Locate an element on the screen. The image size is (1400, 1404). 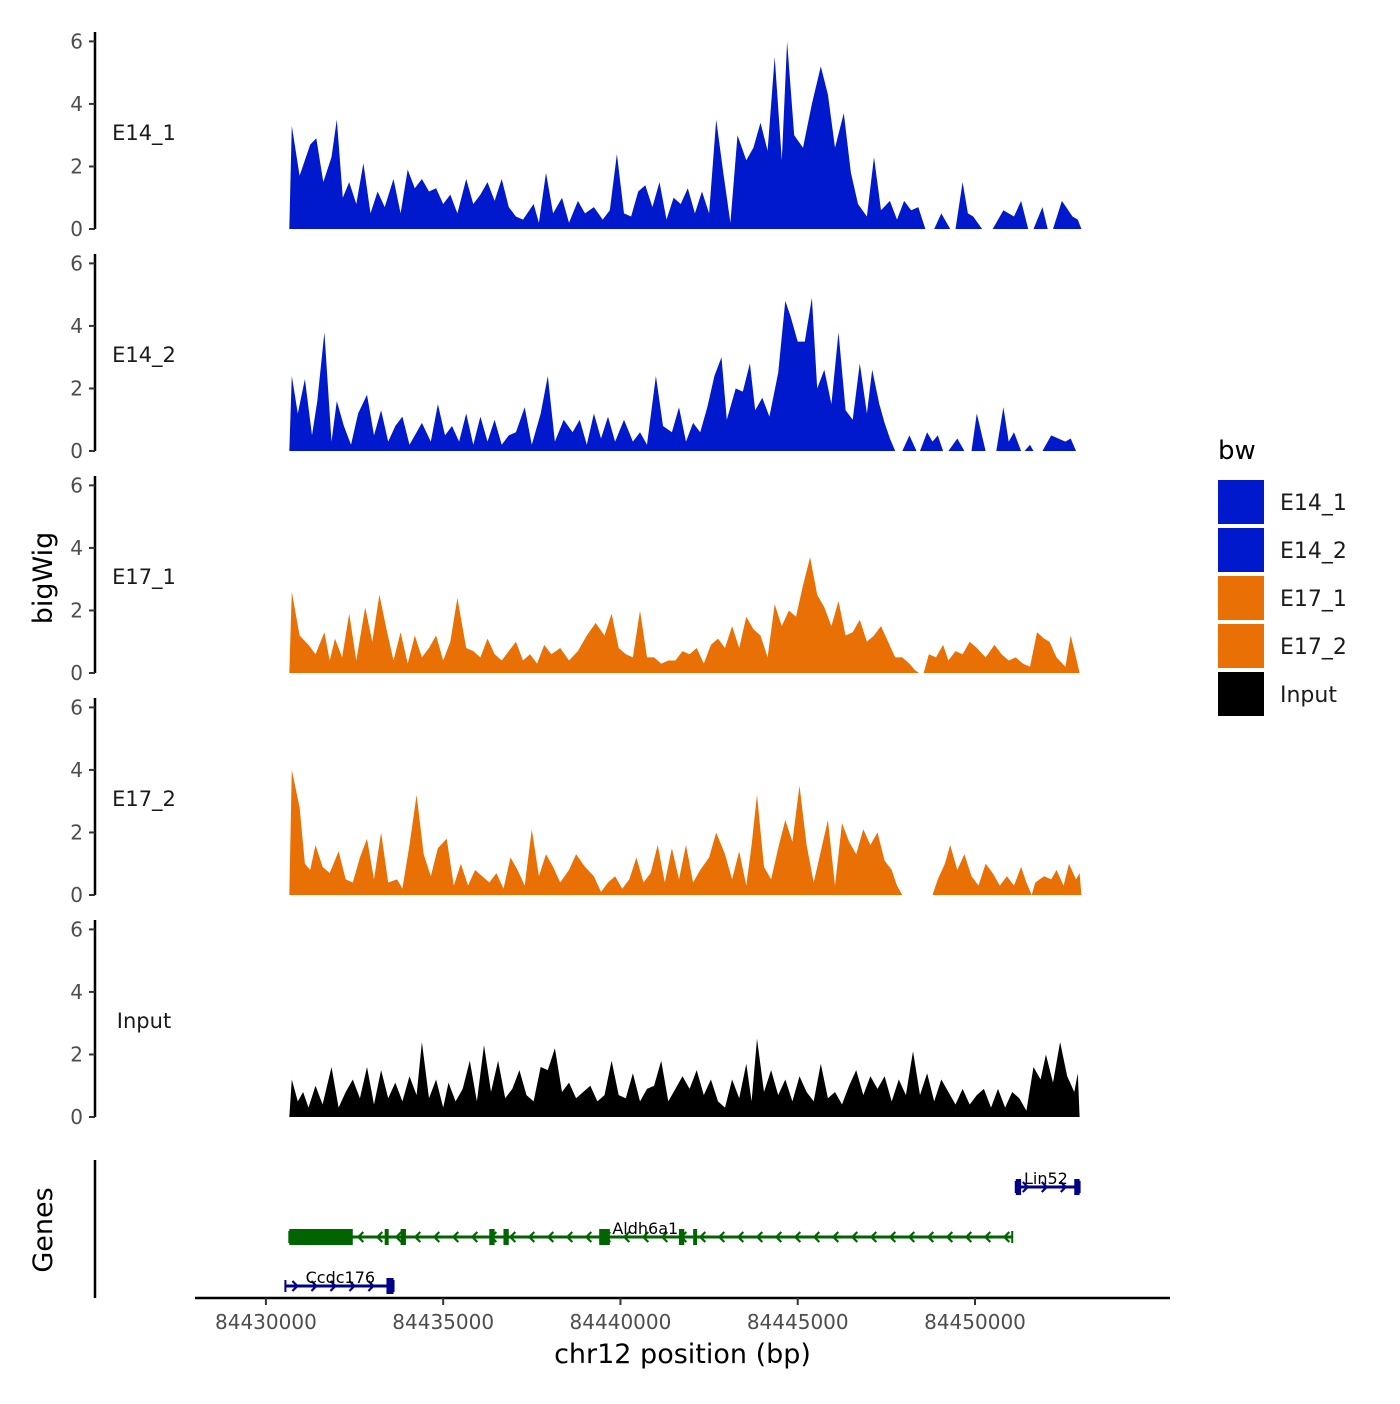
legend-item-e14_2: E14_2 is located at coordinates (1282, 550).